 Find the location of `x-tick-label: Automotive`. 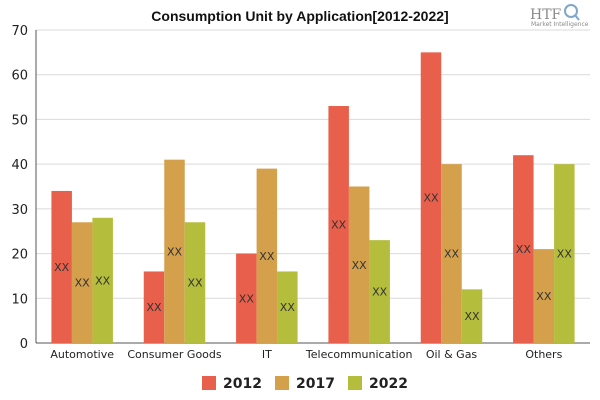

x-tick-label: Automotive is located at coordinates (82, 354).